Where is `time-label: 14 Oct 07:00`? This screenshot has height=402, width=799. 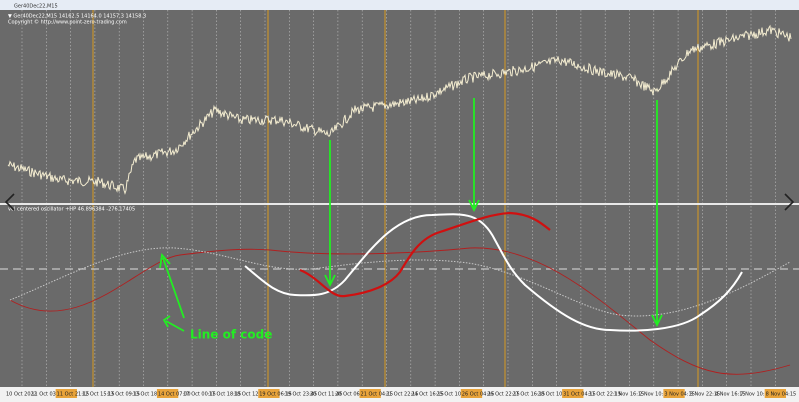
time-label: 14 Oct 07:00 is located at coordinates (174, 395).